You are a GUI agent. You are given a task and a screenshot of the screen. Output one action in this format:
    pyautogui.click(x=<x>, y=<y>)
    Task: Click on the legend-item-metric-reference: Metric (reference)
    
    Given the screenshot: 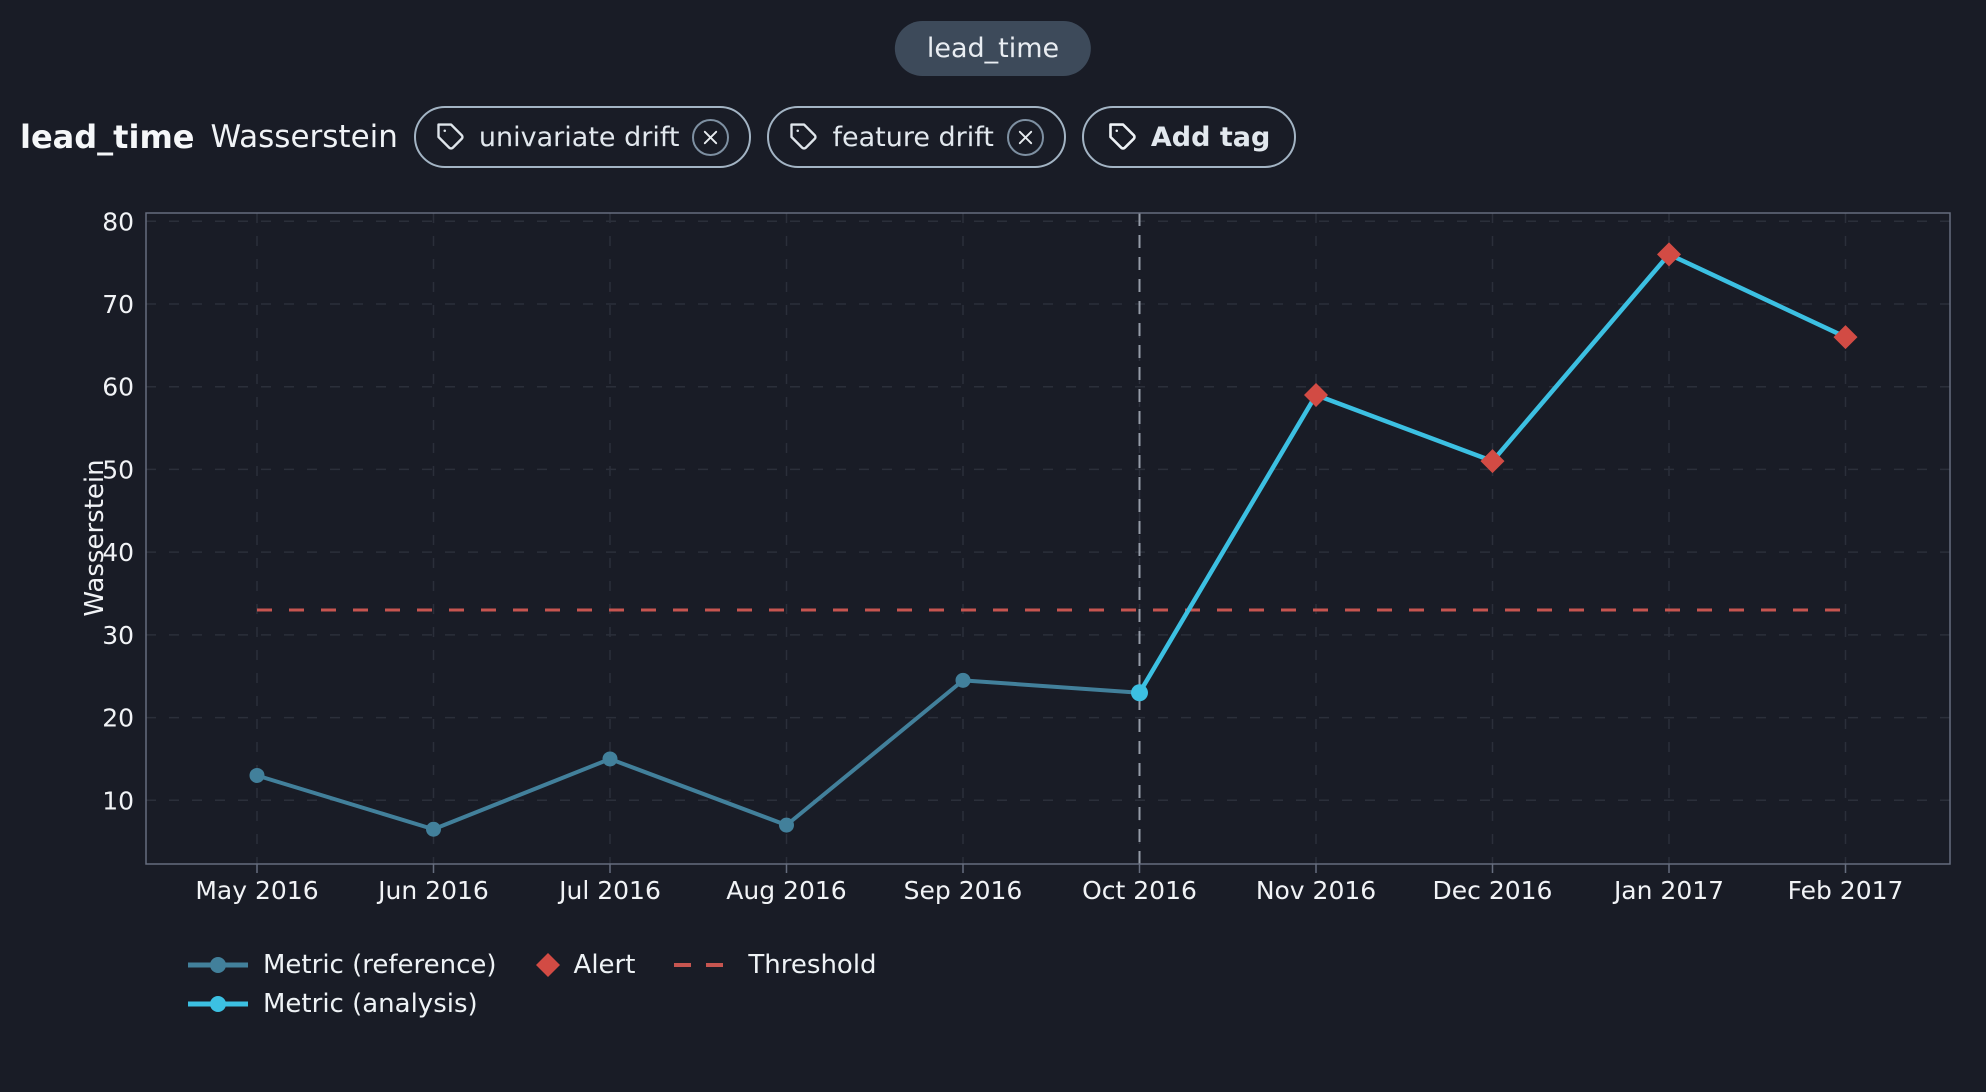 What is the action you would take?
    pyautogui.click(x=341, y=965)
    